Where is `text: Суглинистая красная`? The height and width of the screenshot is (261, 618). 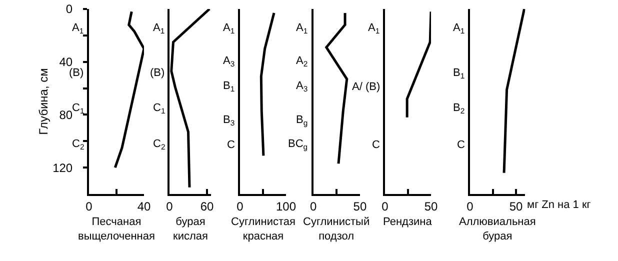 text: Суглинистая красная is located at coordinates (263, 229).